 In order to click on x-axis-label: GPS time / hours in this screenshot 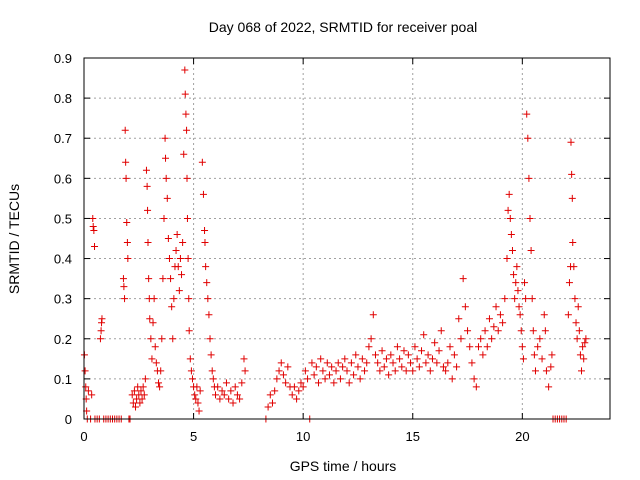, I will do `click(343, 466)`.